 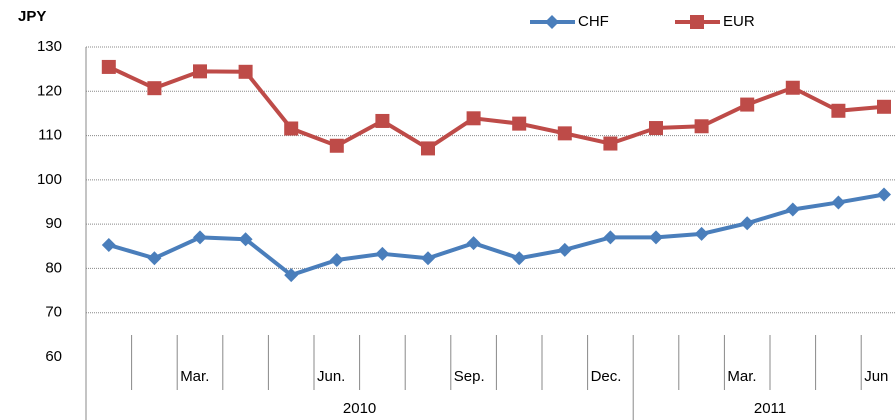 I want to click on y-axis-label: JPY, so click(x=32, y=16).